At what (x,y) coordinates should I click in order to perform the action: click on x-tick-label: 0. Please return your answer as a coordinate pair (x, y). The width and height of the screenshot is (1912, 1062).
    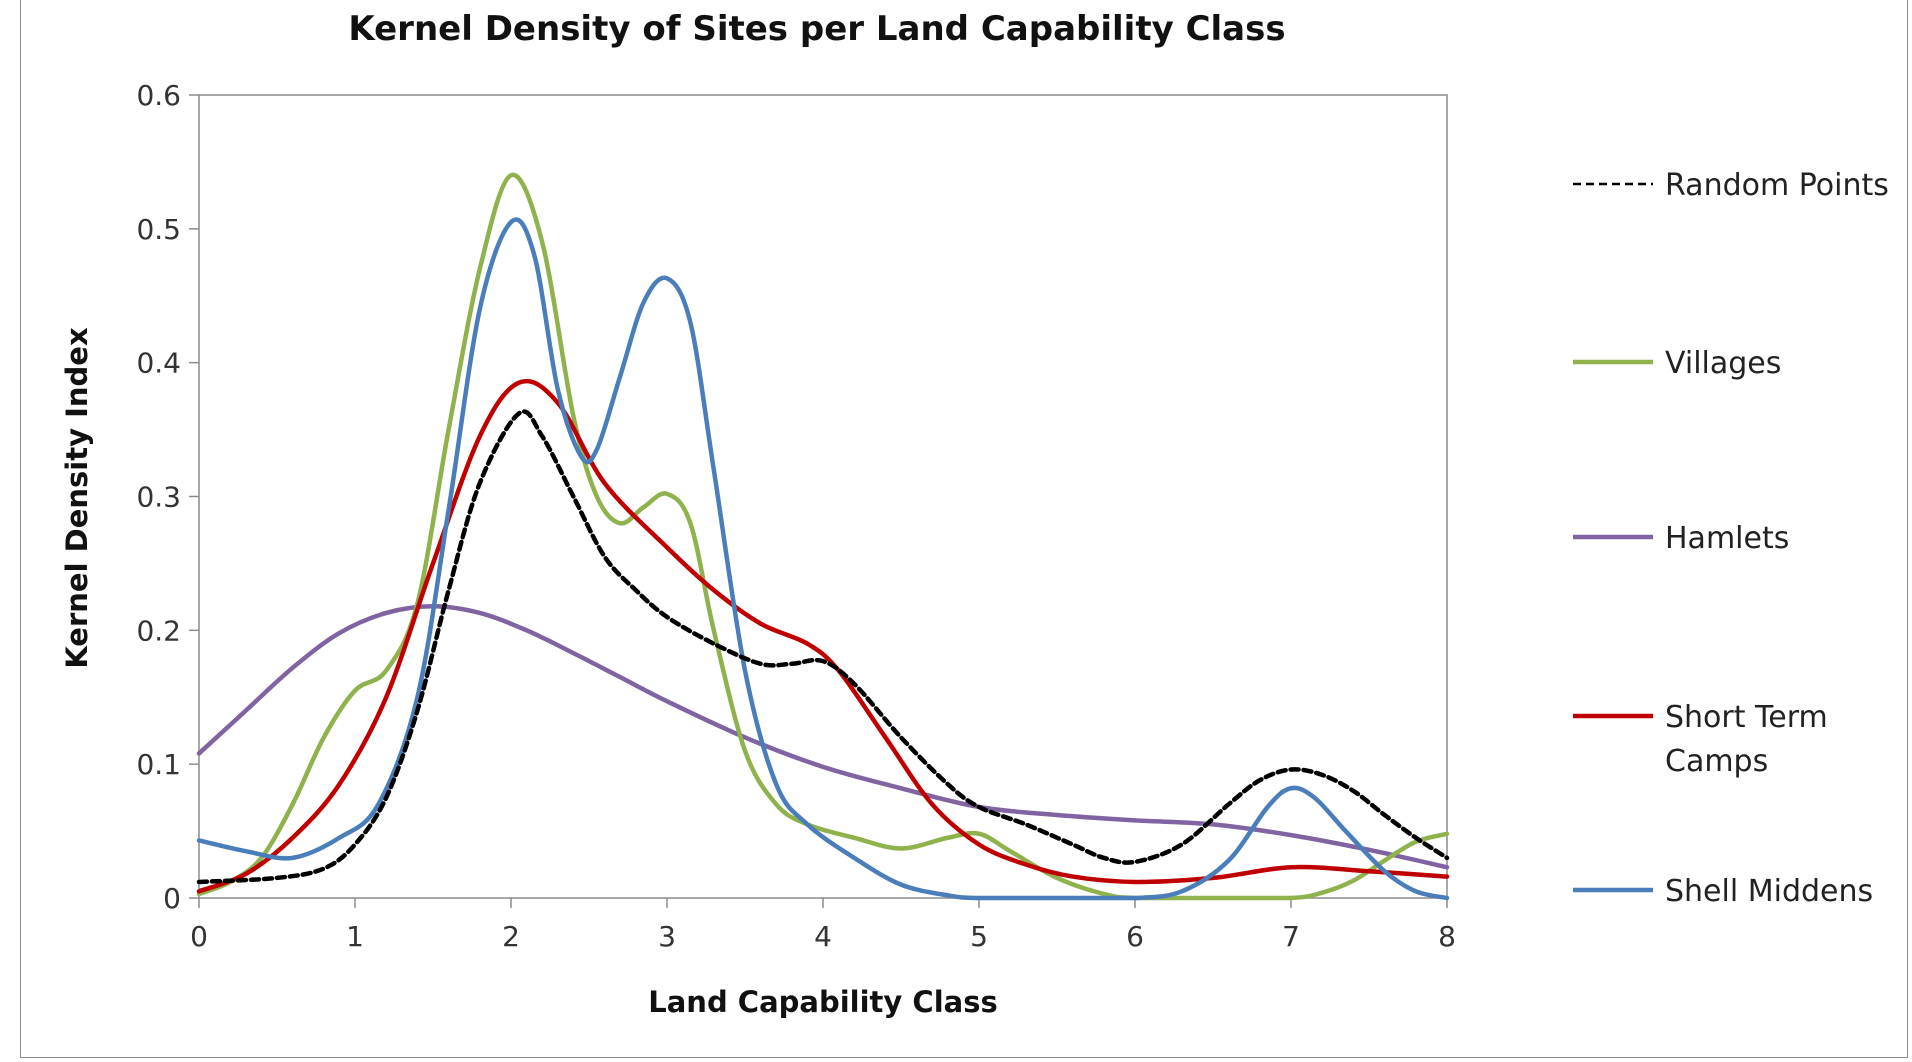
    Looking at the image, I should click on (199, 936).